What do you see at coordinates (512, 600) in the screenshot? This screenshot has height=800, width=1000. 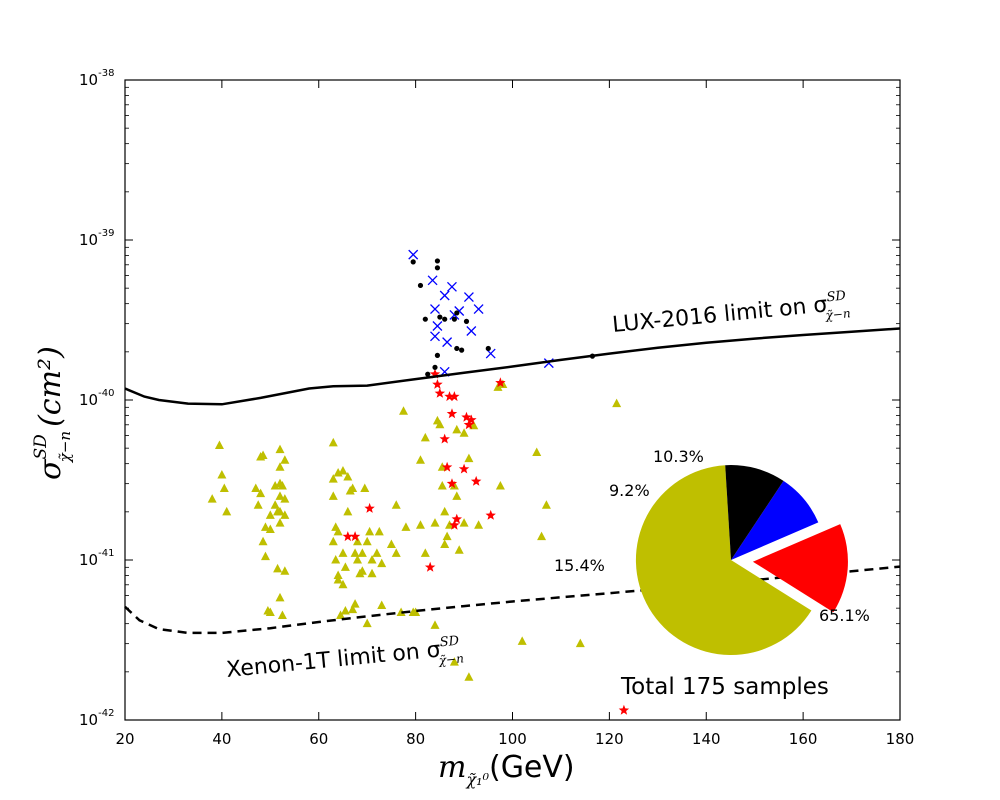 I see `xenon-limit-curve` at bounding box center [512, 600].